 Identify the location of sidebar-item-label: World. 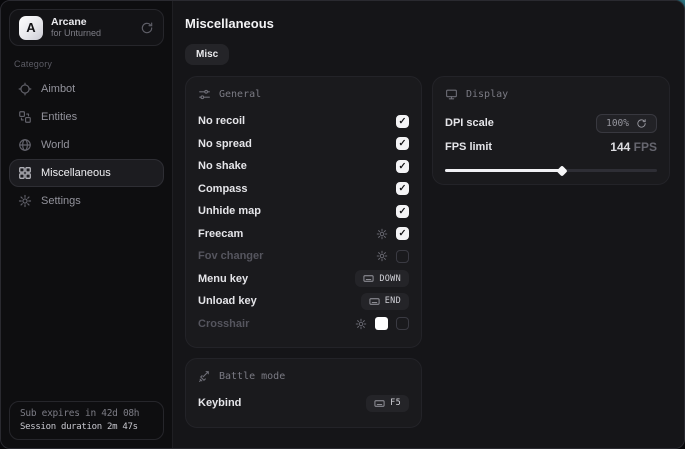
(55, 145).